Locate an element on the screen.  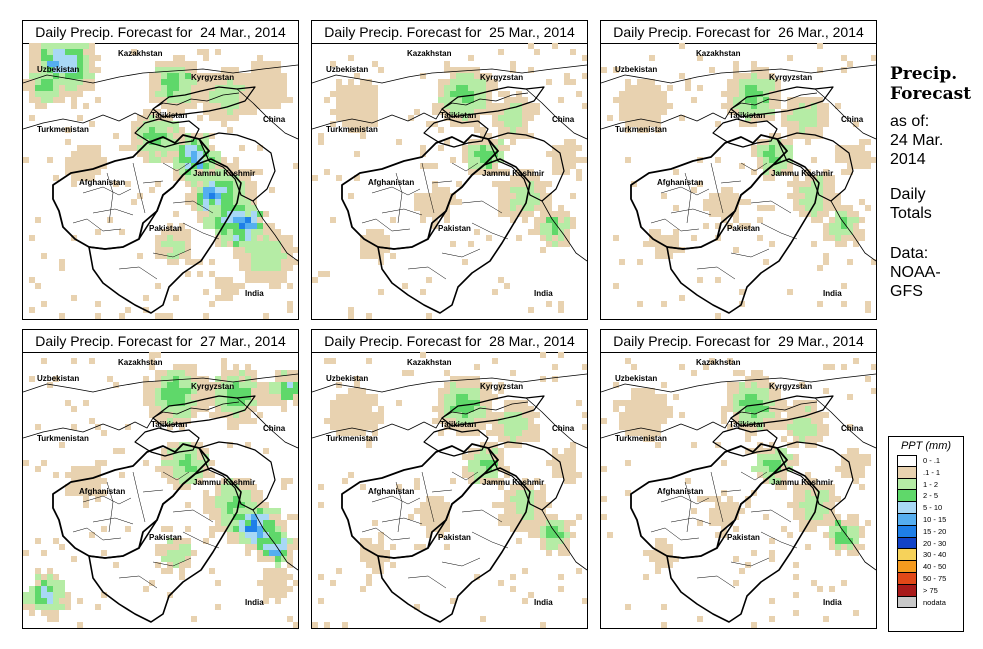
legend-item: > 75 is located at coordinates (926, 590).